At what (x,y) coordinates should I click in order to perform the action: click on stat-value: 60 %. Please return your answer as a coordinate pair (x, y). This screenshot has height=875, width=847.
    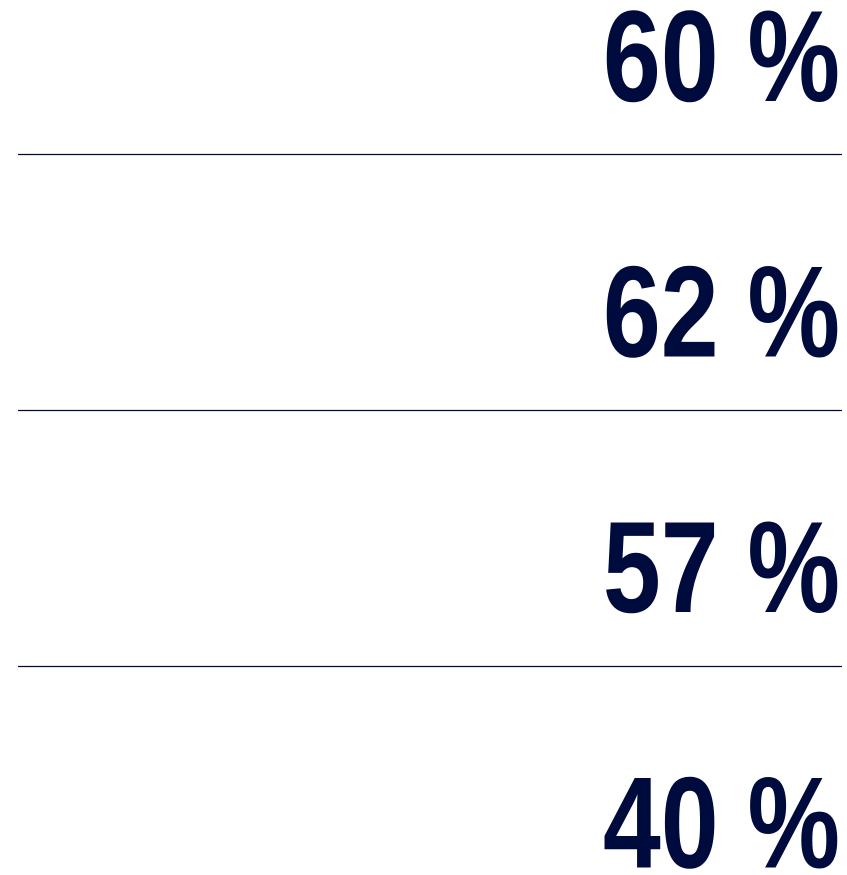
    Looking at the image, I should click on (721, 64).